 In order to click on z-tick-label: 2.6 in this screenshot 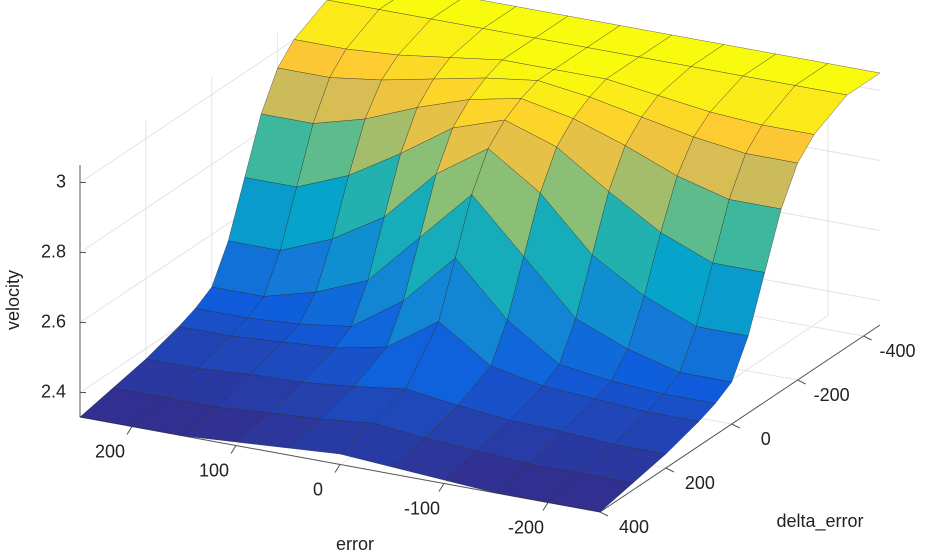, I will do `click(53, 321)`.